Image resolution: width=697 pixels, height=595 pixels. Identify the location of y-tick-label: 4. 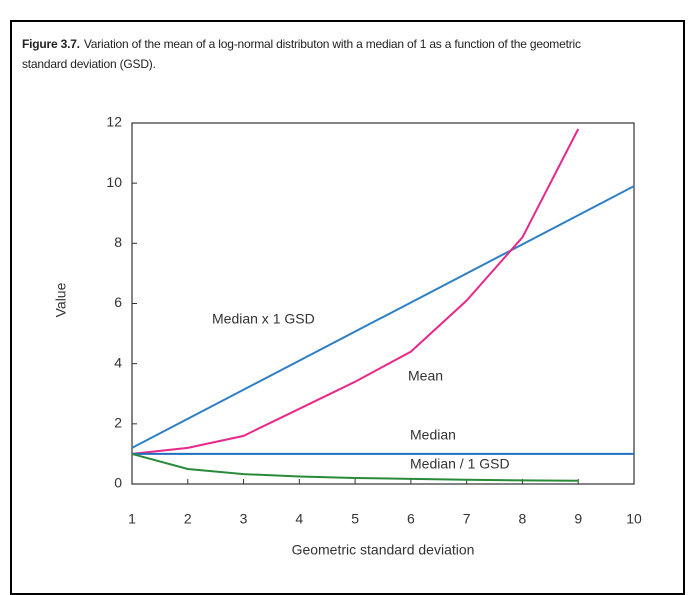
(118, 362).